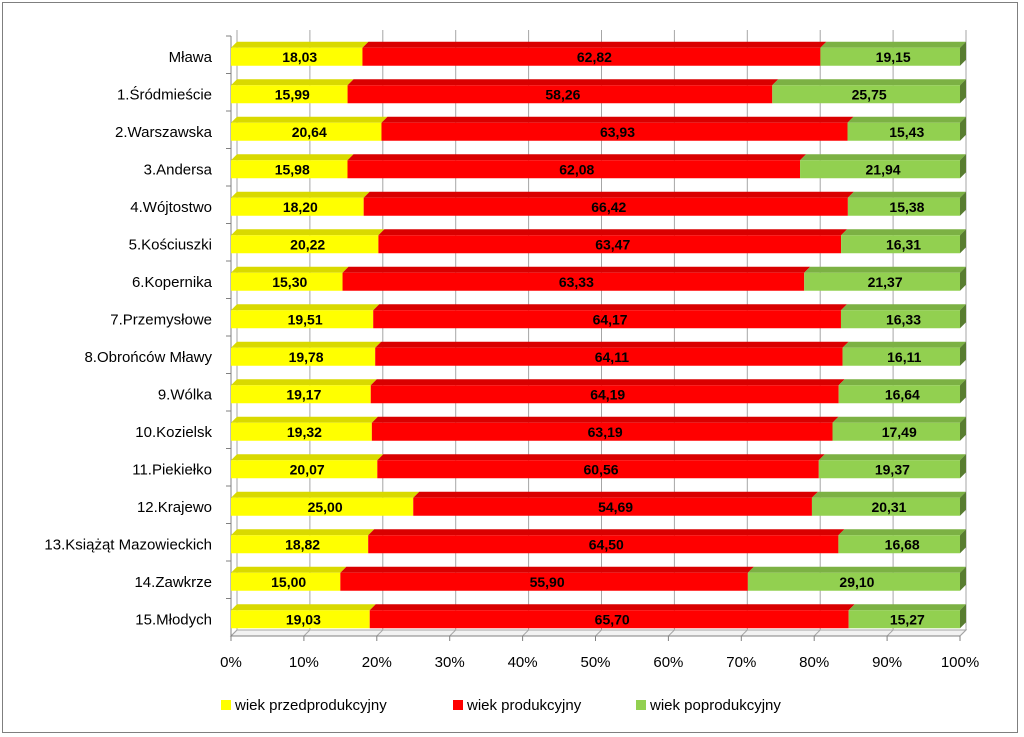  What do you see at coordinates (612, 244) in the screenshot?
I see `data-label: 63,47` at bounding box center [612, 244].